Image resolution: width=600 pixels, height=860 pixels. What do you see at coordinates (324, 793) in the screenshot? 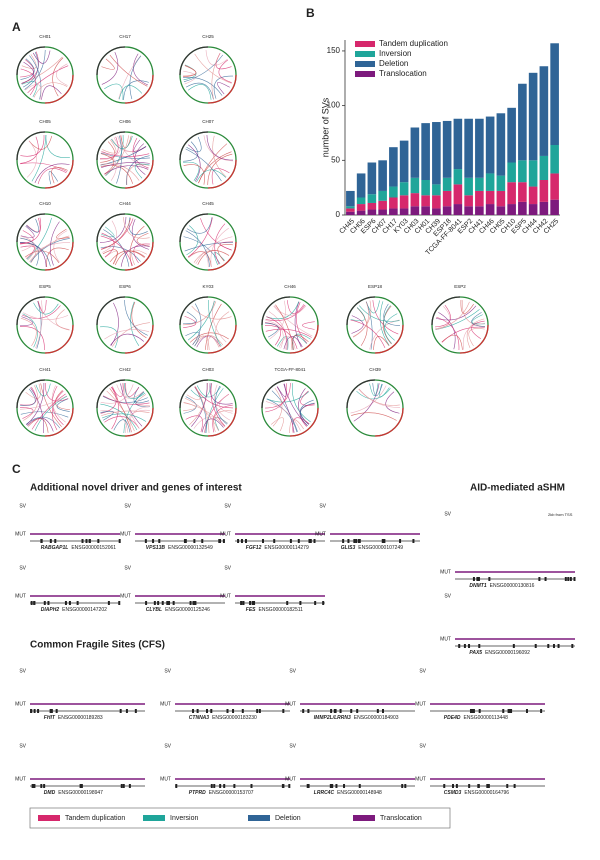
I see `gene-name: LRRC4C` at bounding box center [324, 793].